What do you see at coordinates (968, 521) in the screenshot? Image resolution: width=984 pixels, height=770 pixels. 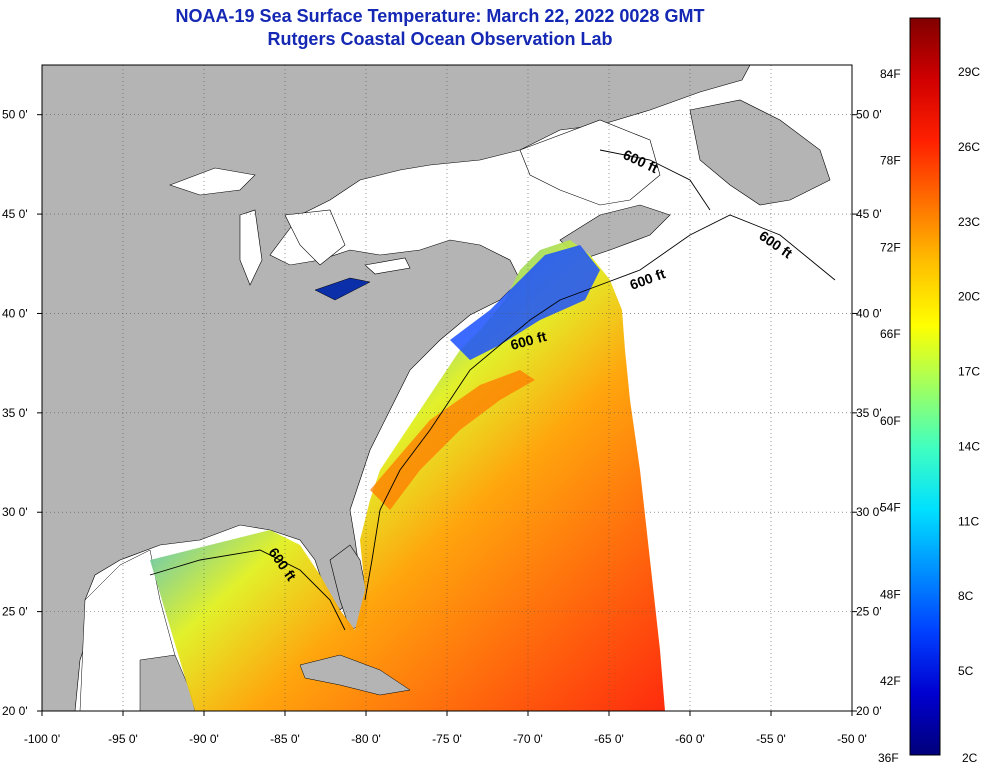 I see `colorbar-c-label: 11C` at bounding box center [968, 521].